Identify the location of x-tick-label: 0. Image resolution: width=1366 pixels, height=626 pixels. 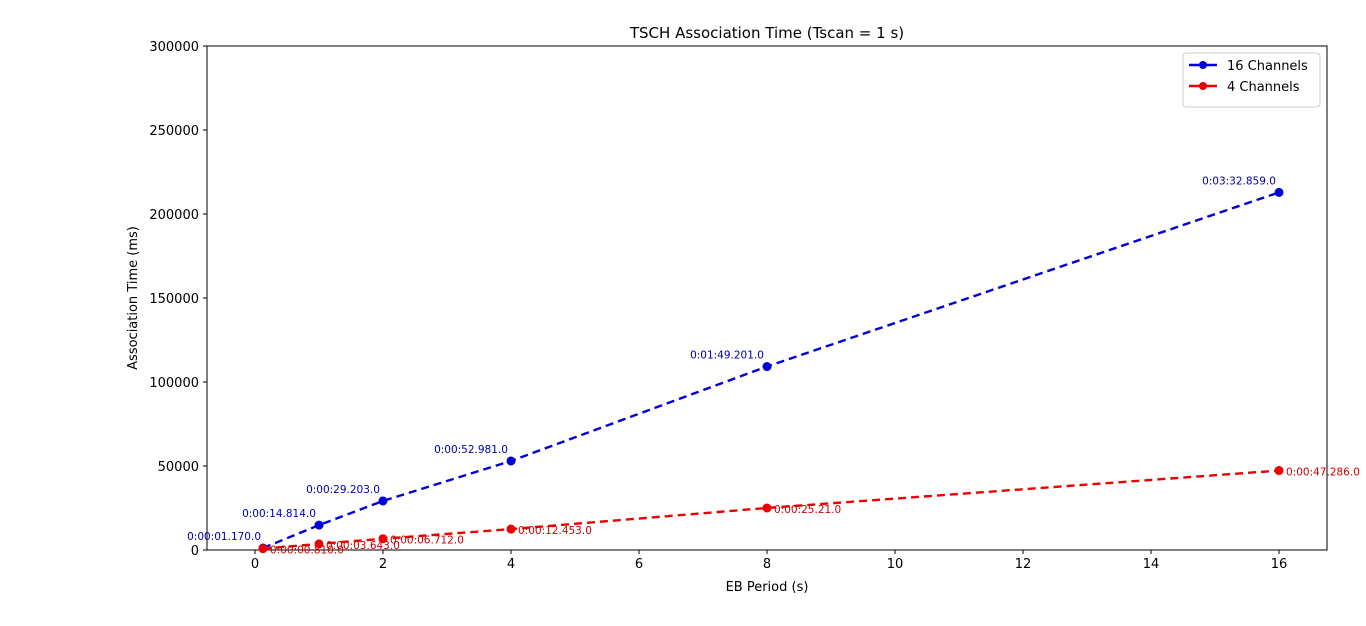
(255, 564).